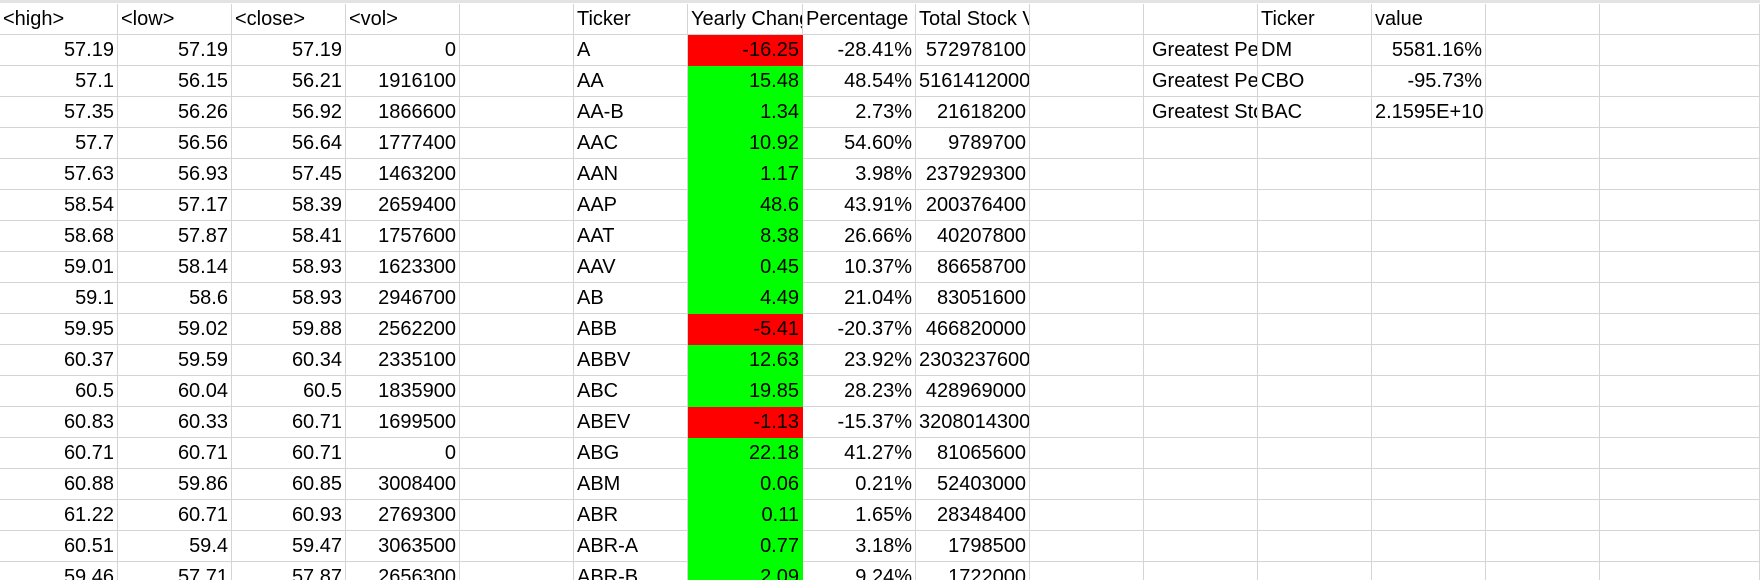  What do you see at coordinates (973, 360) in the screenshot?
I see `total-volume-cell: 2303237600` at bounding box center [973, 360].